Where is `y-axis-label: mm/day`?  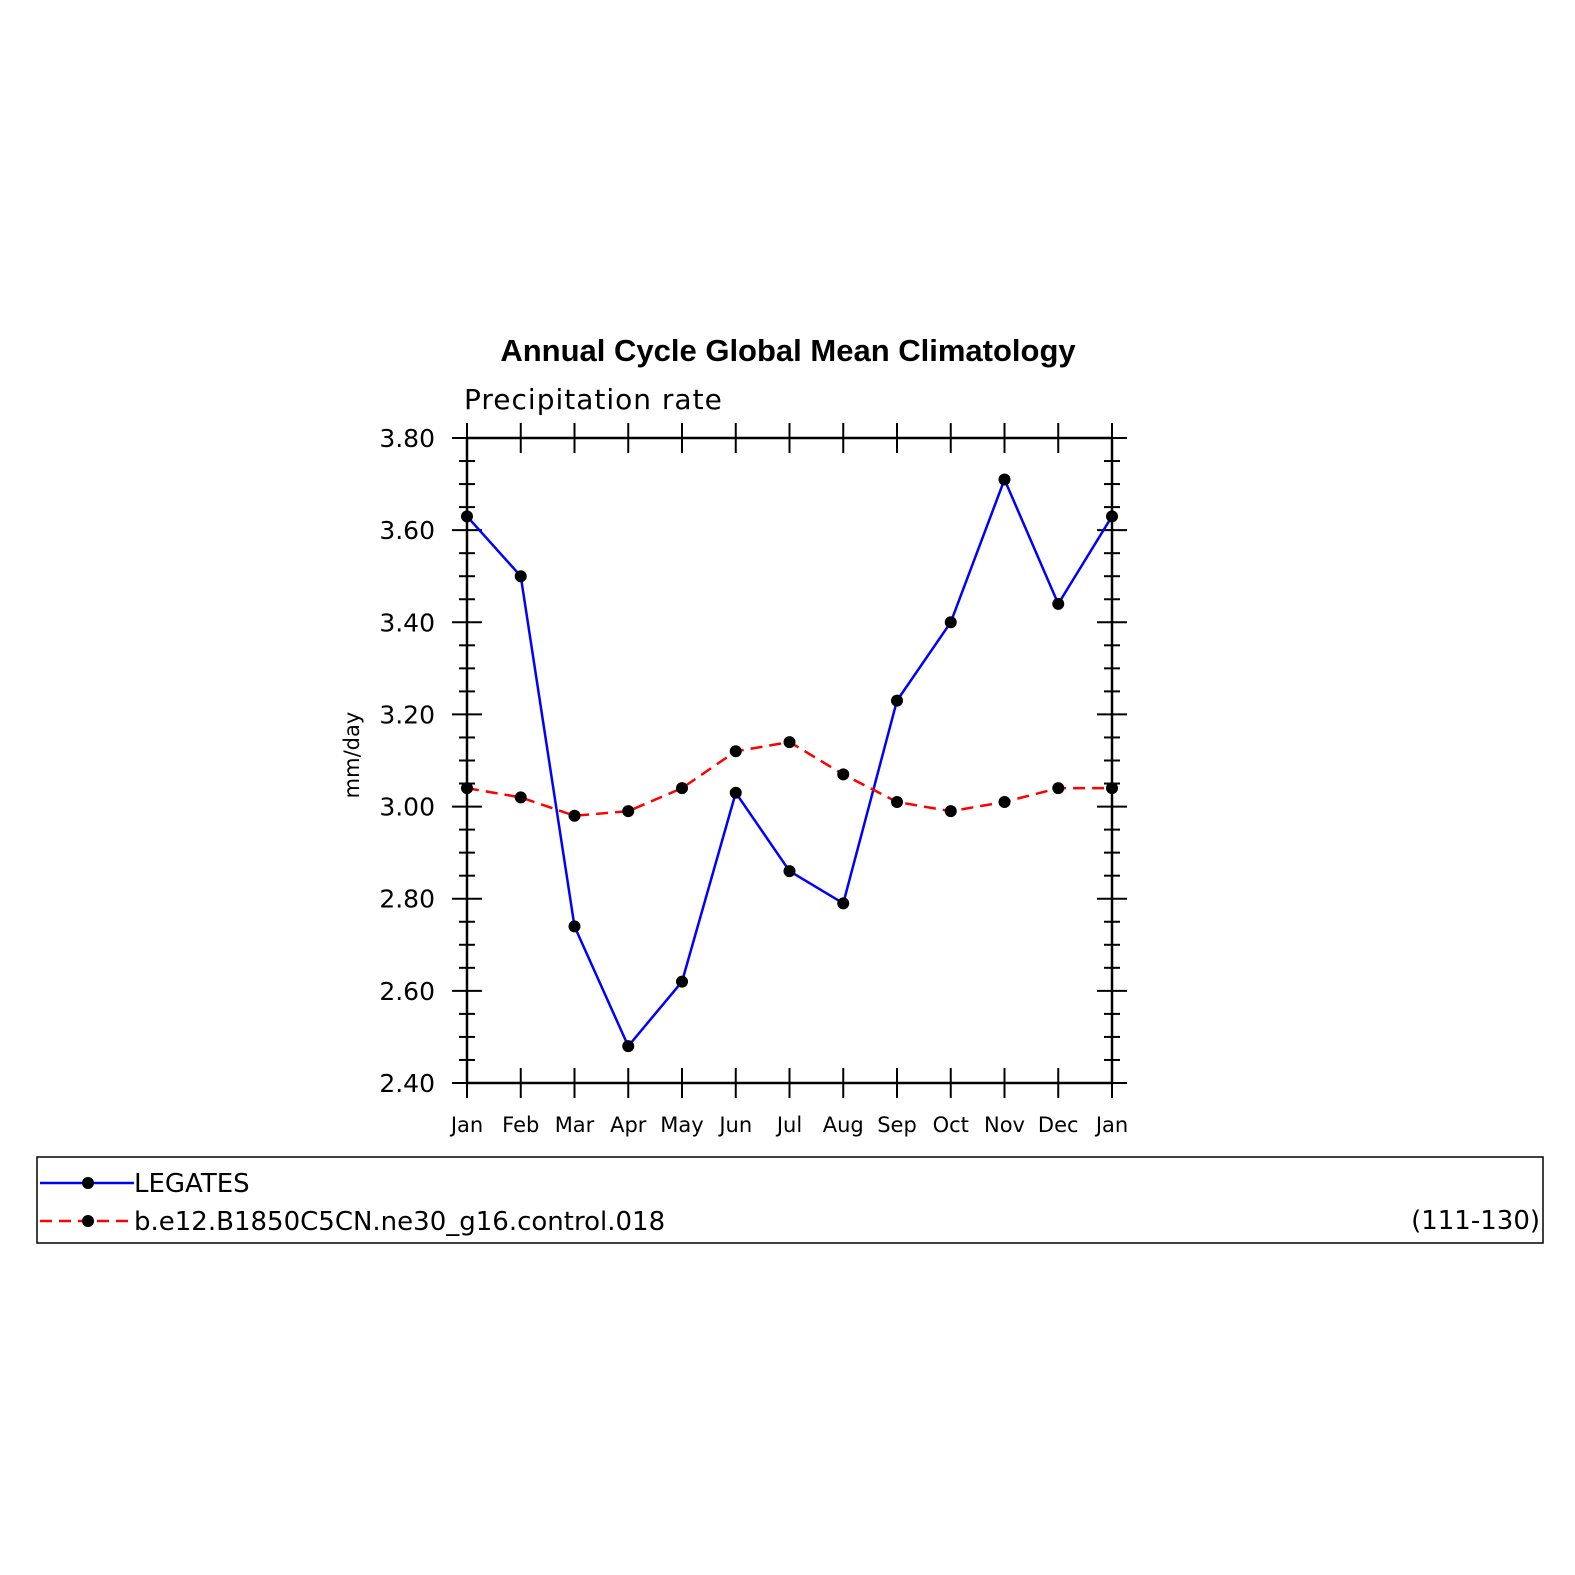 y-axis-label: mm/day is located at coordinates (352, 755).